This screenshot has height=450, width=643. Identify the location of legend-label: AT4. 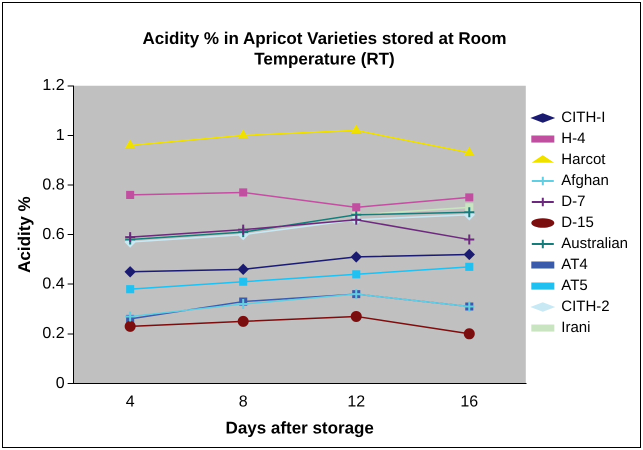
(574, 265).